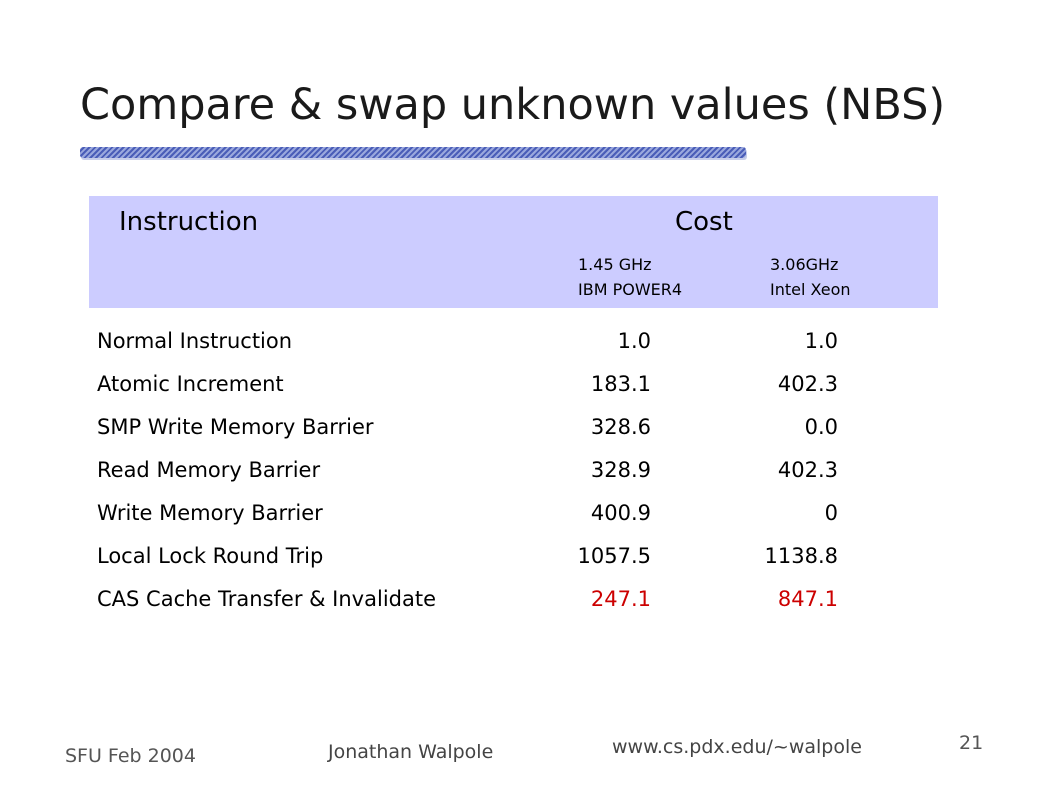 The height and width of the screenshot is (793, 1058). What do you see at coordinates (477, 427) in the screenshot?
I see `table-row: SMP Write Memory Barrier 328.6 0.0` at bounding box center [477, 427].